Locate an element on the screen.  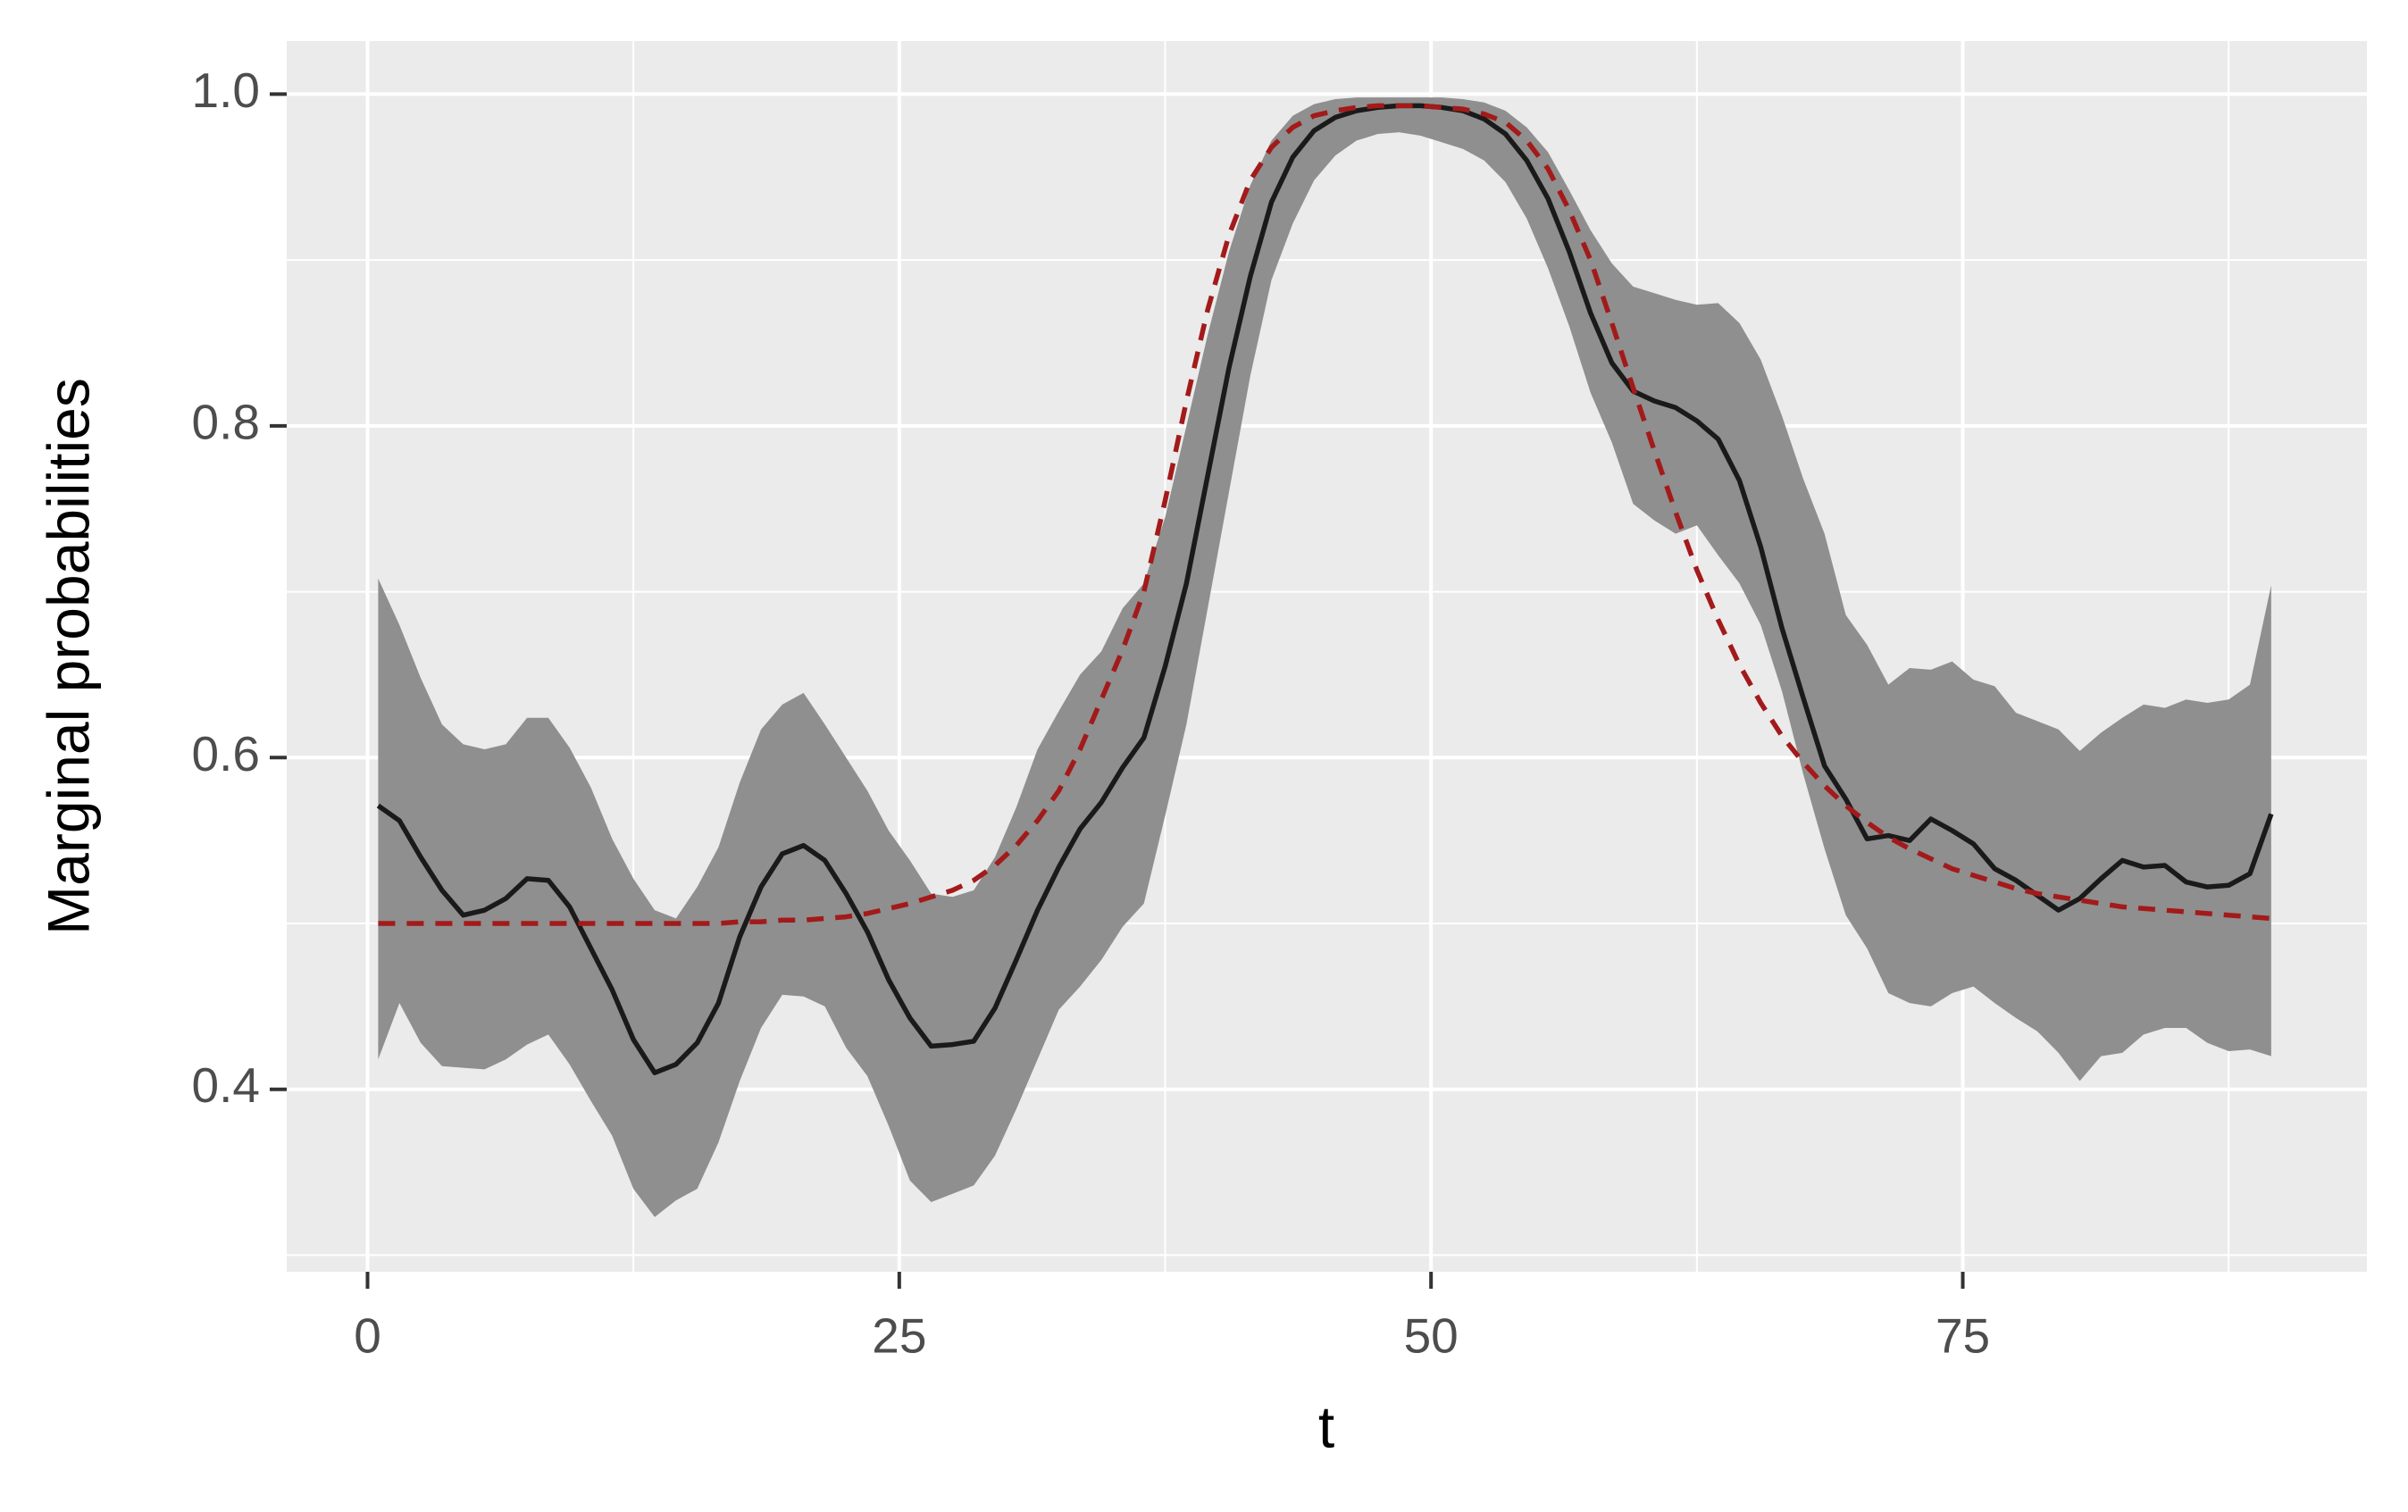
x-tick-label: 0 is located at coordinates (367, 1336).